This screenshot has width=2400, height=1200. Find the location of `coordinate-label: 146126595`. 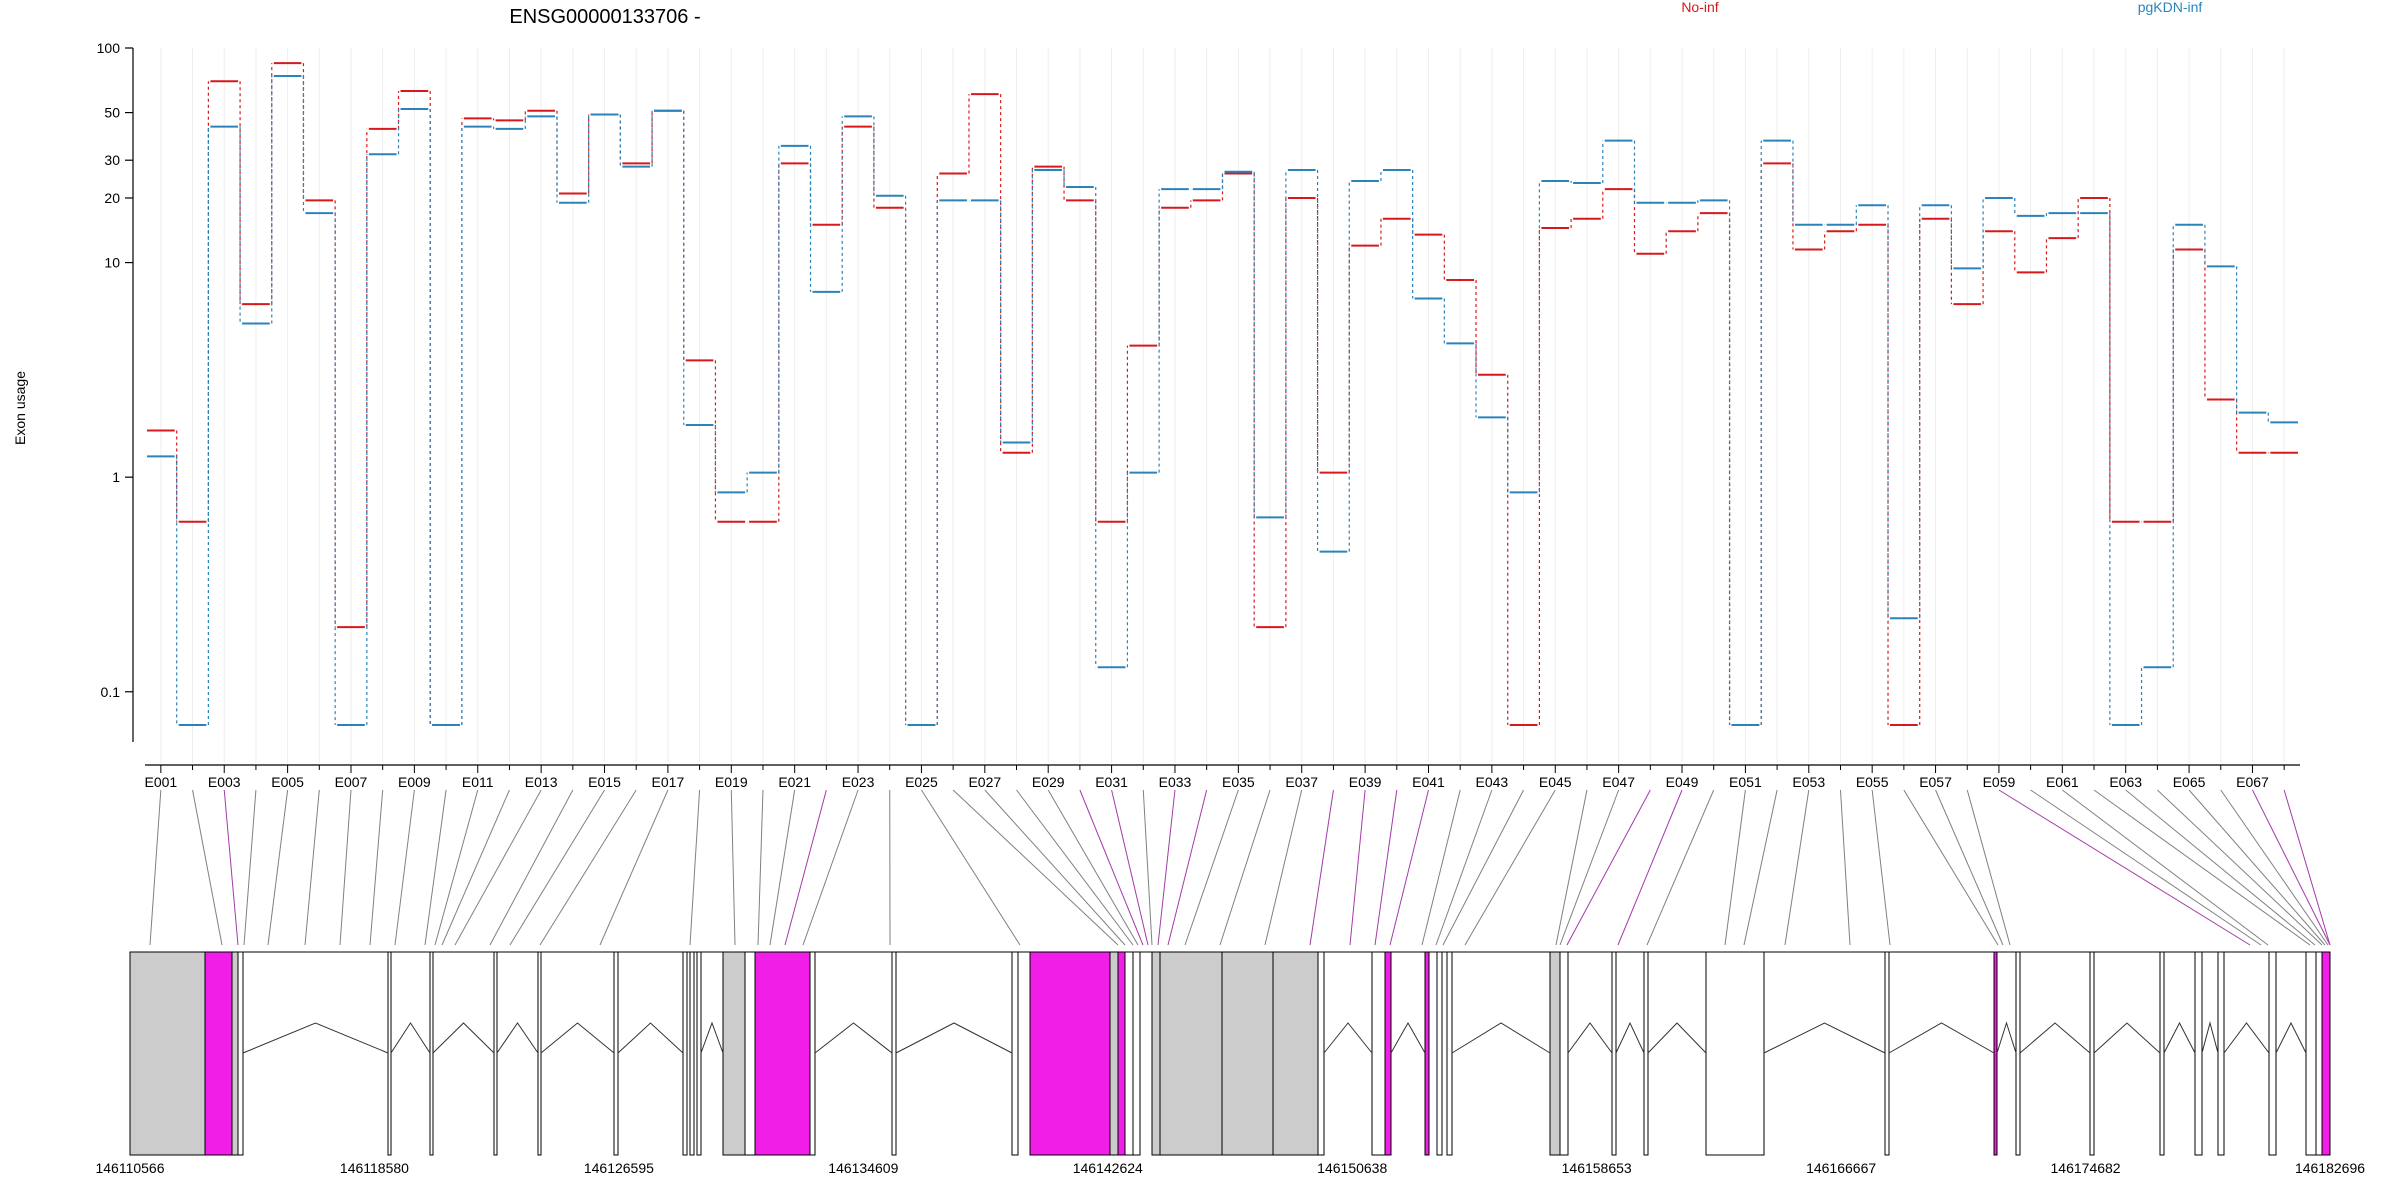

coordinate-label: 146126595 is located at coordinates (619, 1168).